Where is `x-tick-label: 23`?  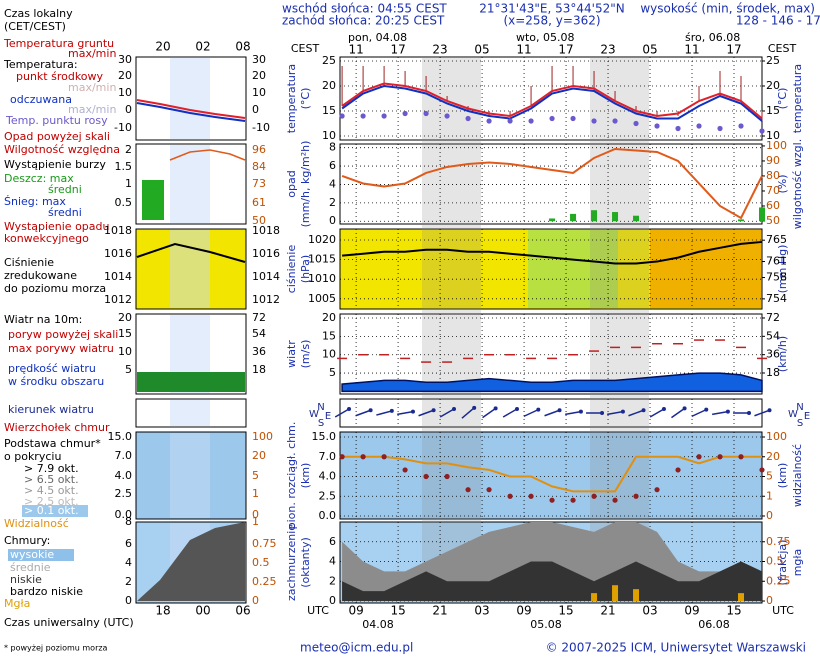
x-tick-label: 23 is located at coordinates (439, 50).